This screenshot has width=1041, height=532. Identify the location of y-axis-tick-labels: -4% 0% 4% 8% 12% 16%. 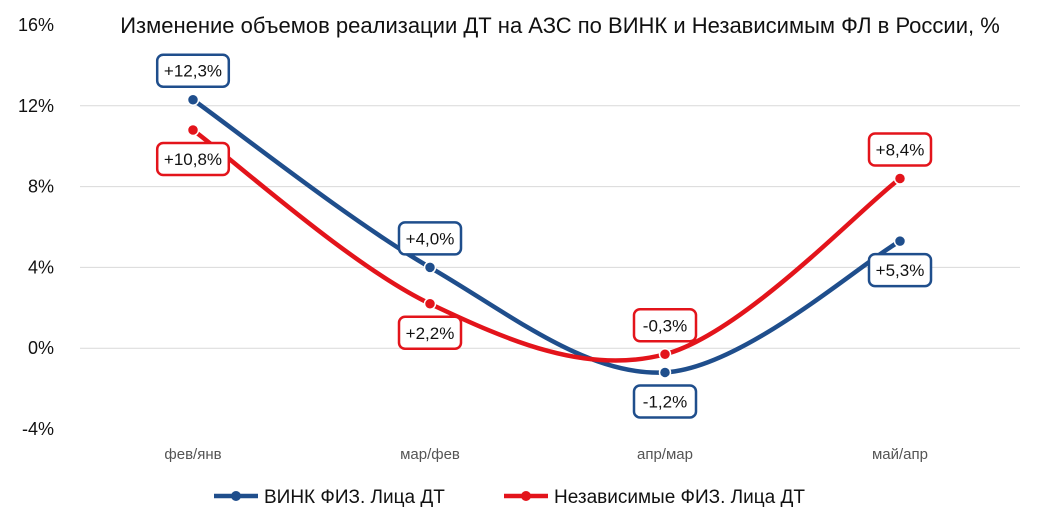
(36, 227).